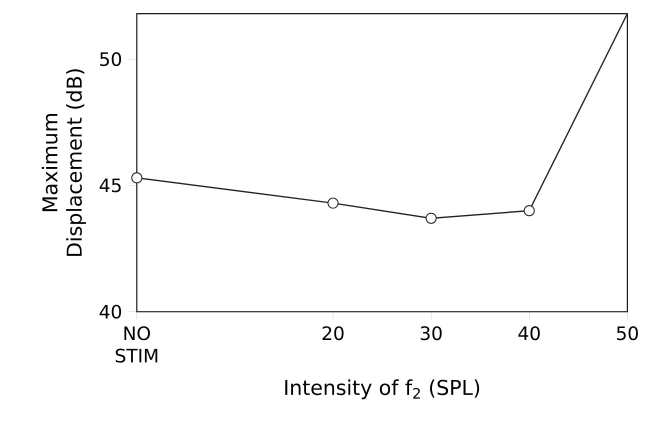  What do you see at coordinates (627, 333) in the screenshot?
I see `x-tick-label: 50` at bounding box center [627, 333].